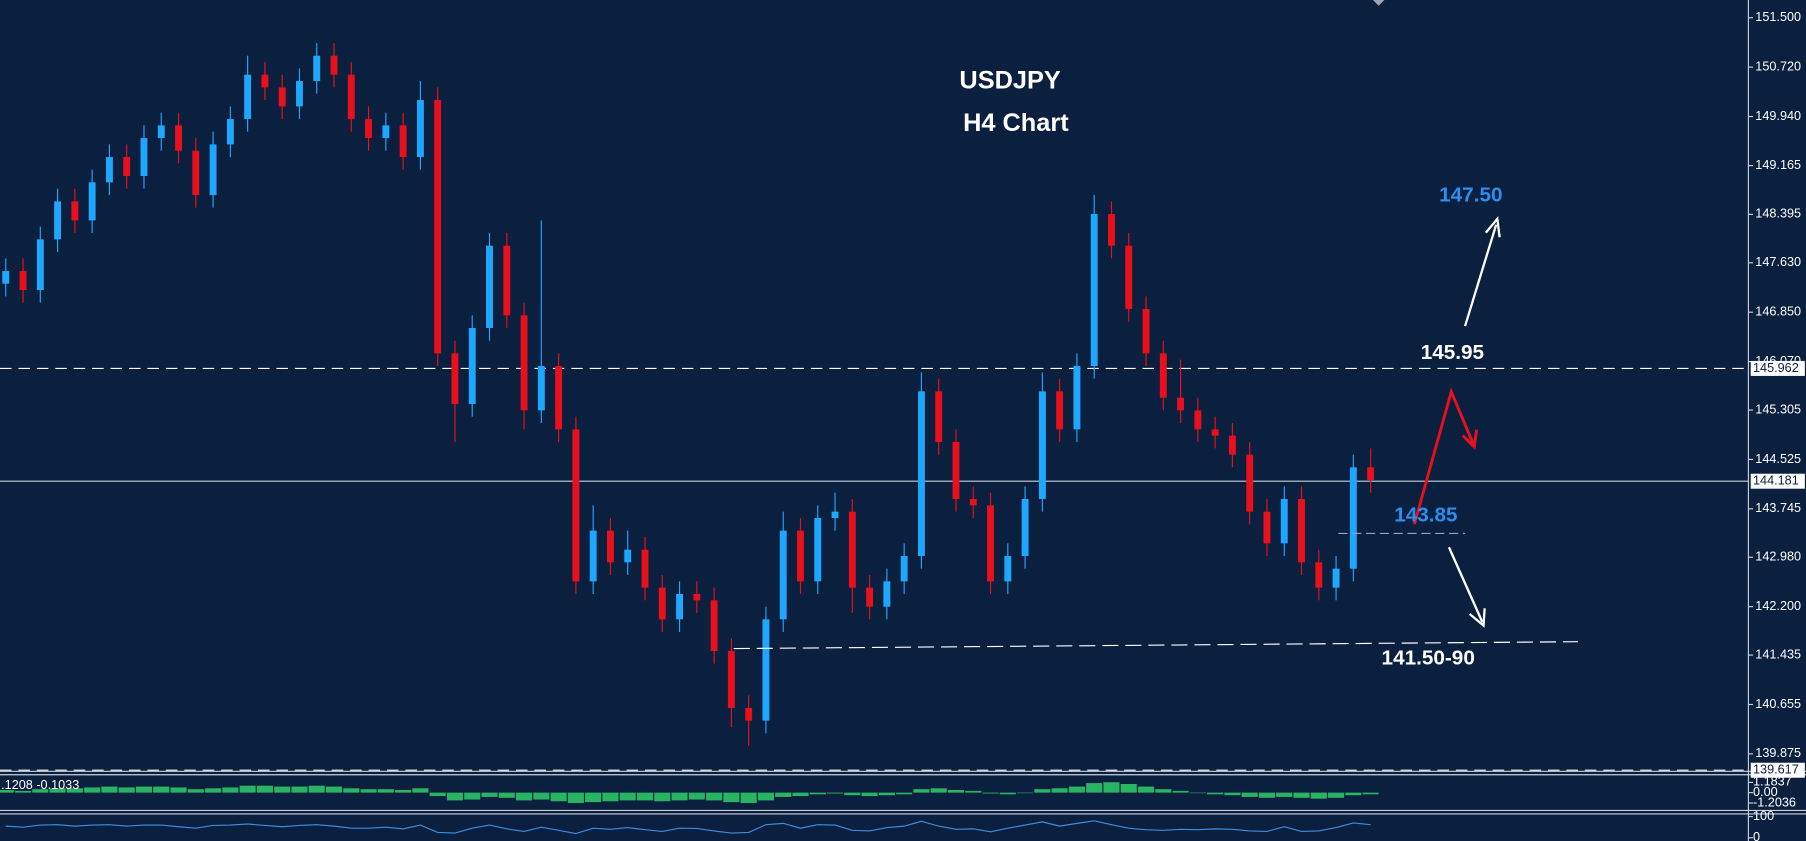 Image resolution: width=1806 pixels, height=841 pixels. Describe the element at coordinates (1466, 587) in the screenshot. I see `arrow-down` at that location.